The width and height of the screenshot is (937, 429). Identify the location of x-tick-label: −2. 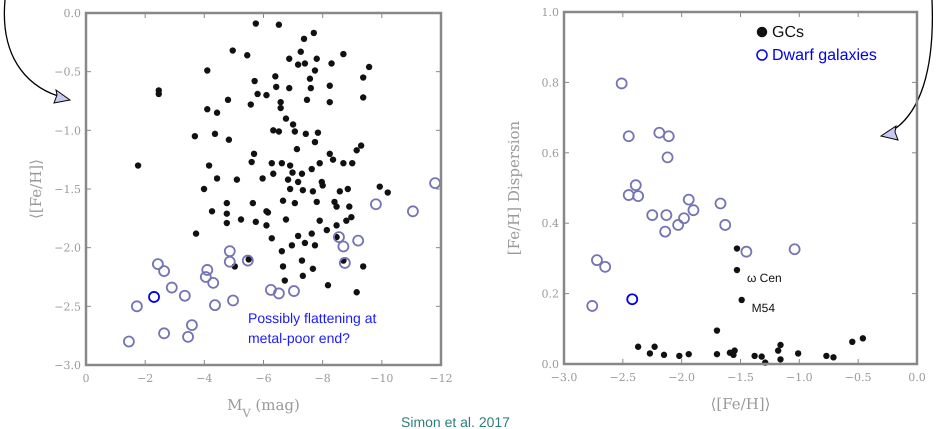
(145, 378).